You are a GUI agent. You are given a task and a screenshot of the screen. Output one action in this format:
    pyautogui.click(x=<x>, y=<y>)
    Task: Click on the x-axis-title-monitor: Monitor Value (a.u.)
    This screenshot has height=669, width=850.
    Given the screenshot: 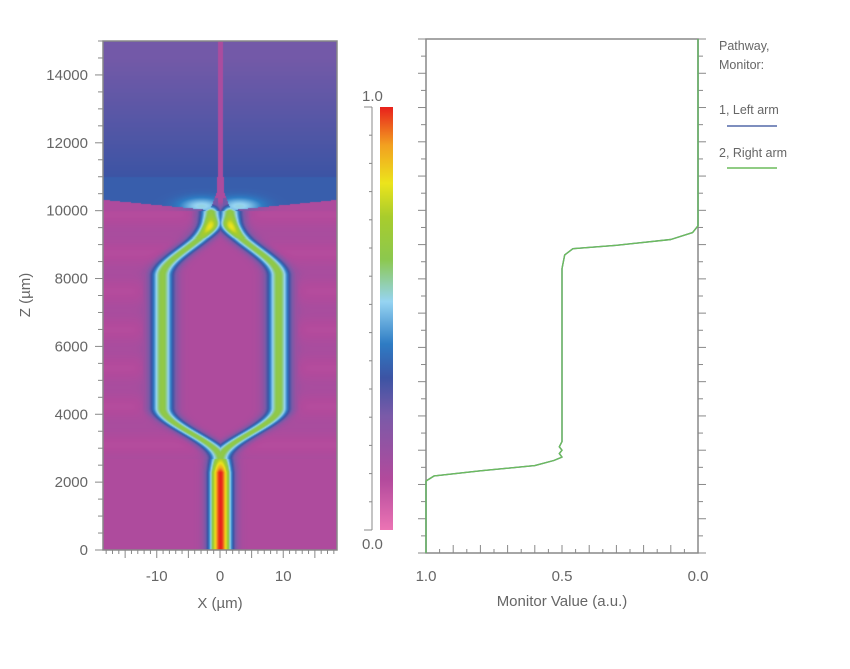 What is the action you would take?
    pyautogui.click(x=562, y=601)
    